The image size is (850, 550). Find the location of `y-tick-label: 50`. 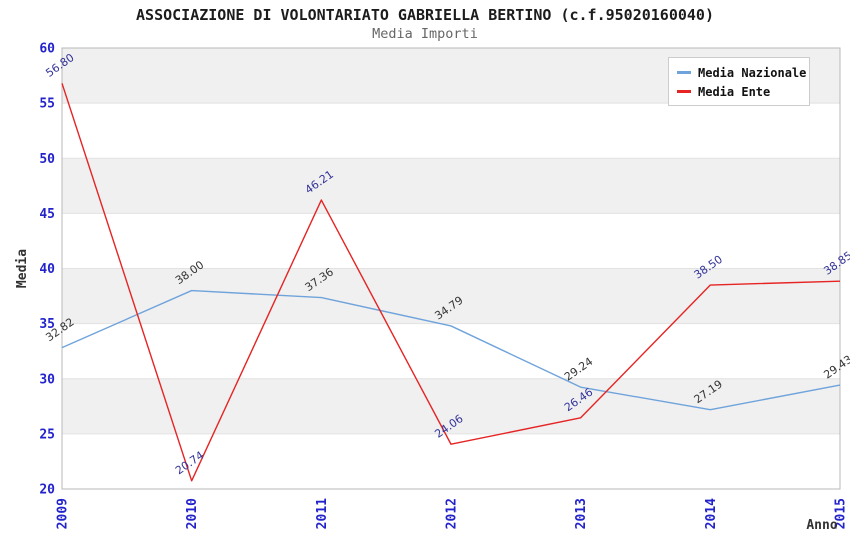

y-tick-label: 50 is located at coordinates (47, 159).